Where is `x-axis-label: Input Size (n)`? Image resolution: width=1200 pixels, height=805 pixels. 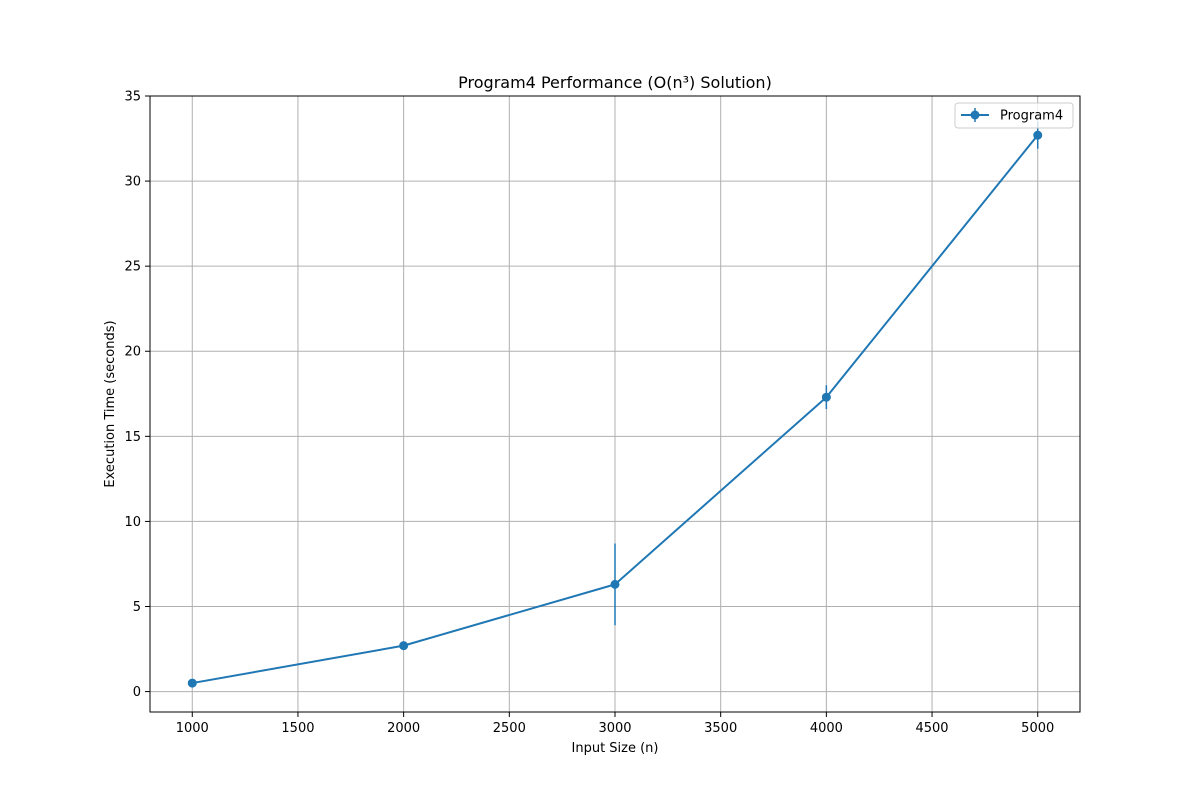 x-axis-label: Input Size (n) is located at coordinates (615, 748).